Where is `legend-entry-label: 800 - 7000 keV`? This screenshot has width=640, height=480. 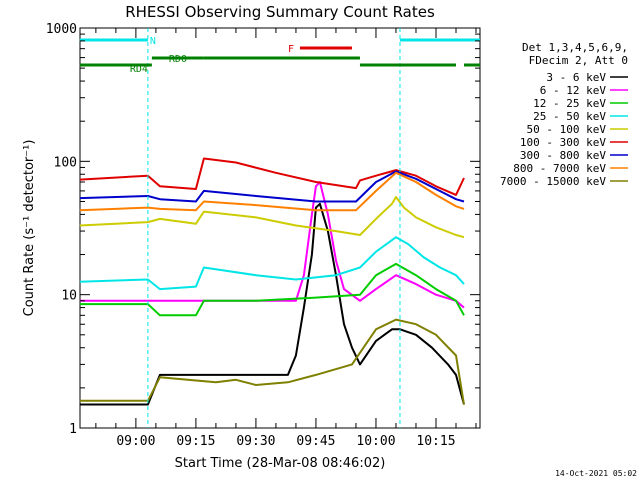 legend-entry-label: 800 - 7000 keV is located at coordinates (559, 168).